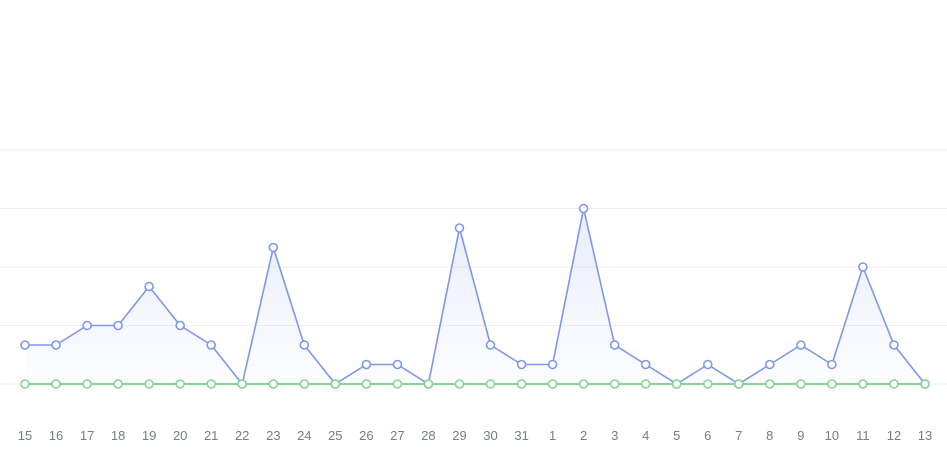 This screenshot has height=458, width=947. I want to click on x-axis-label-20: 20, so click(180, 435).